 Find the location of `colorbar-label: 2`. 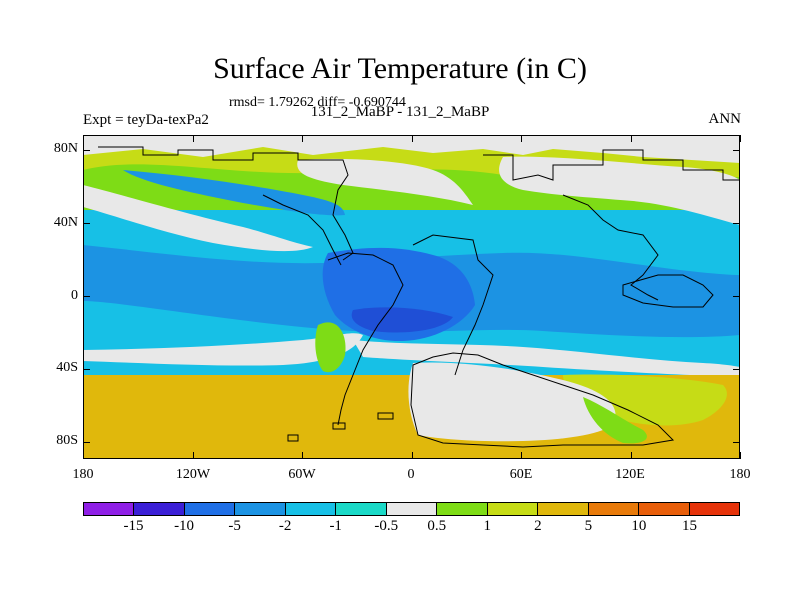

colorbar-label: 2 is located at coordinates (538, 526).